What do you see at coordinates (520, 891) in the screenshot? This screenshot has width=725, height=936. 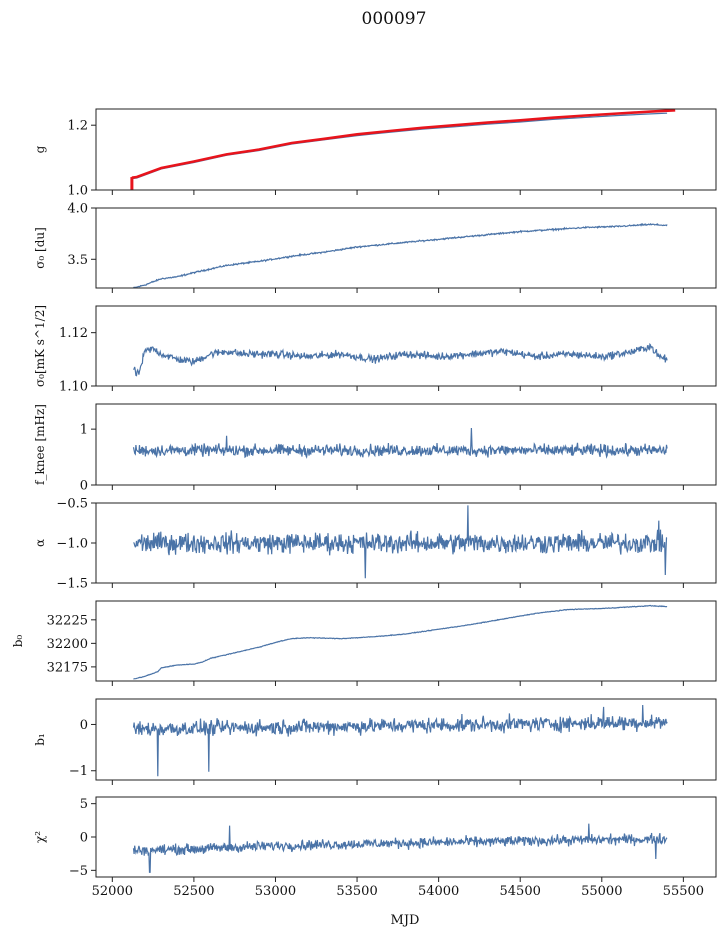 I see `x-tick-label: 54500` at bounding box center [520, 891].